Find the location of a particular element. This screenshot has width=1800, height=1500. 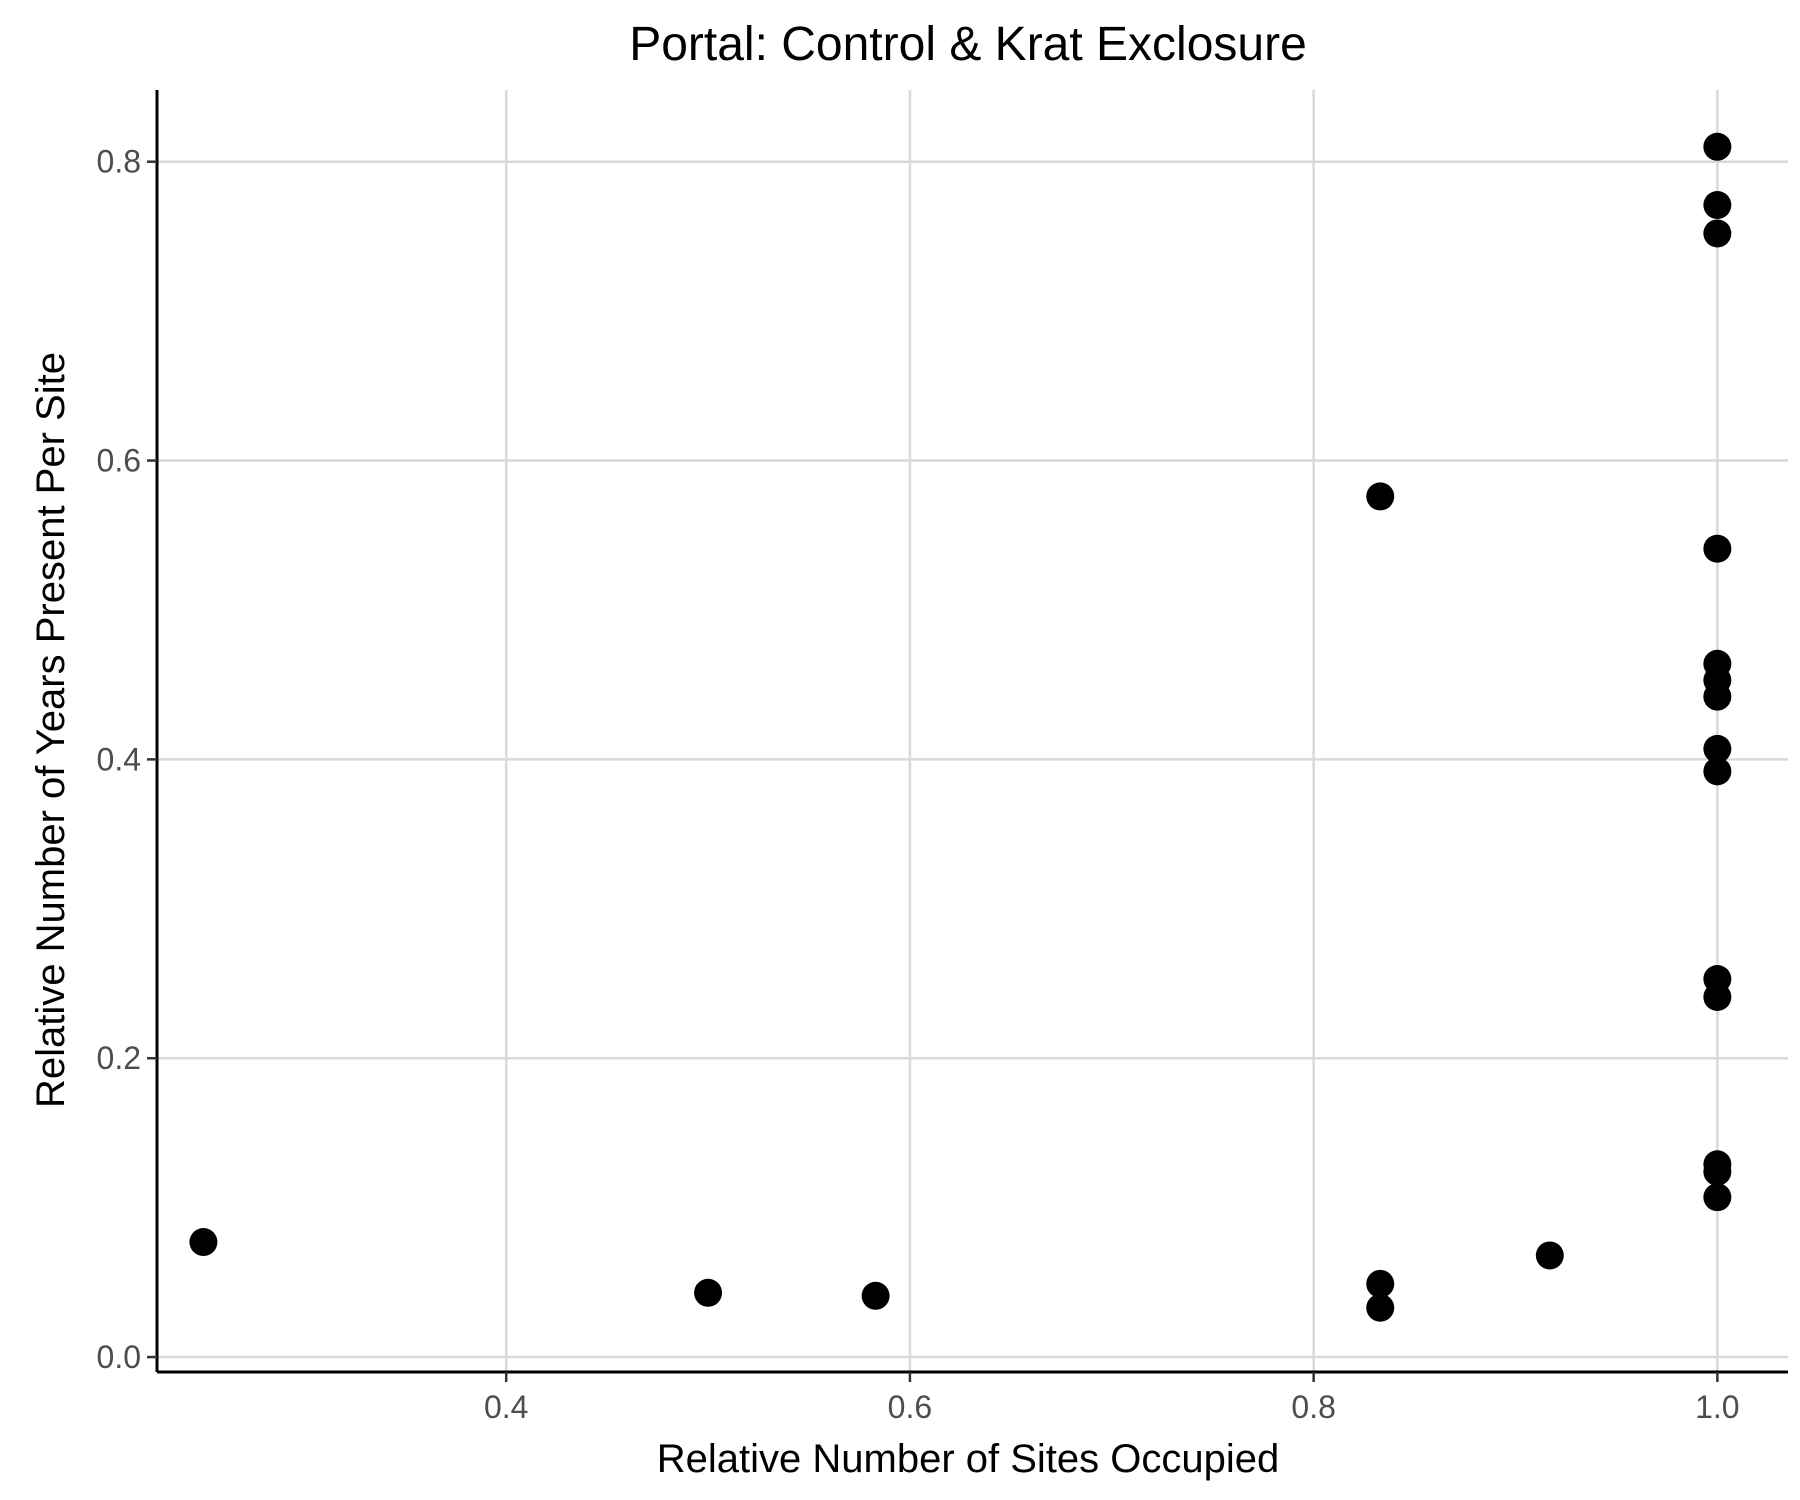

y-tick-label: 0.0 is located at coordinates (119, 1357).